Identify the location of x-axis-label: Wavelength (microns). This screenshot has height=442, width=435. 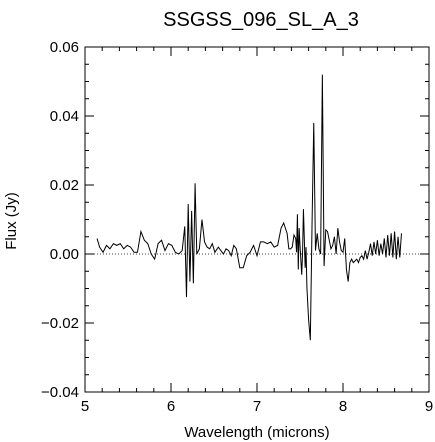
(256, 432).